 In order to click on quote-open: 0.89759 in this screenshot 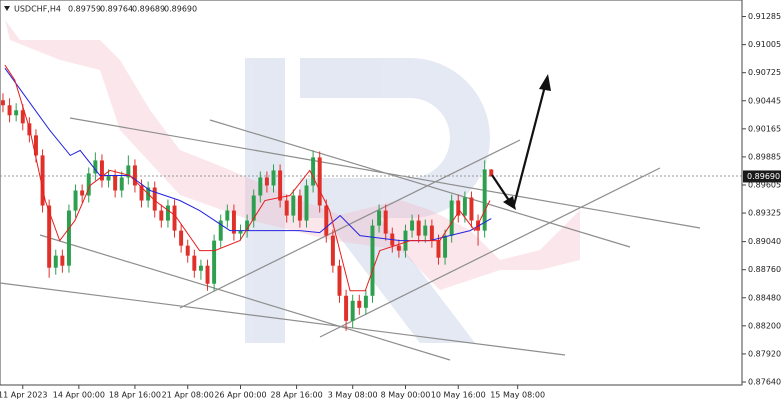, I will do `click(84, 9)`.